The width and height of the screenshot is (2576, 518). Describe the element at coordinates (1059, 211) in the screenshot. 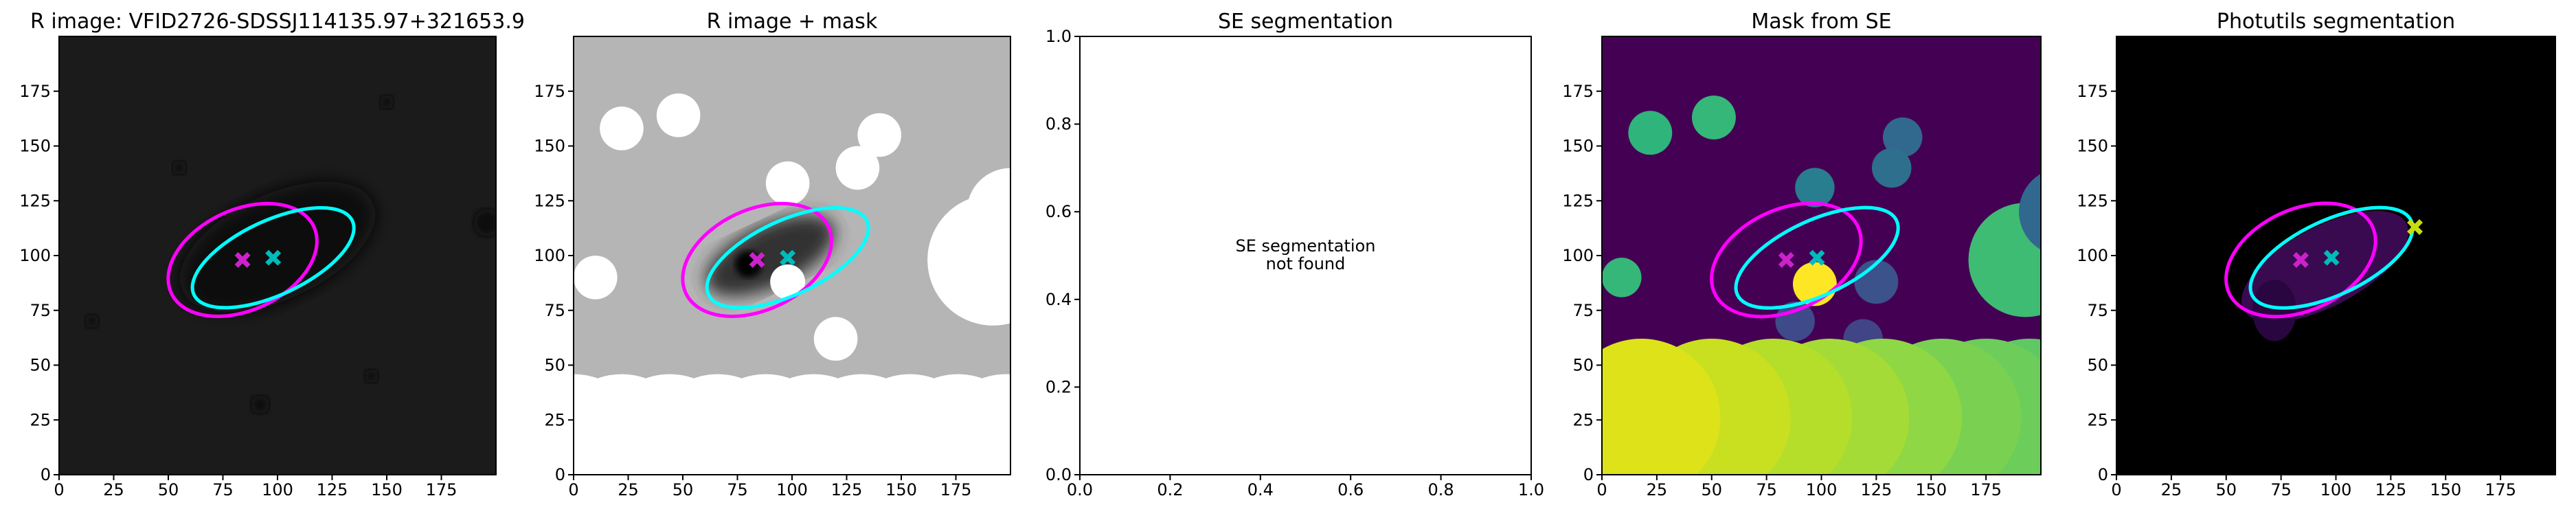

I see `y-tick-label: 0.6` at that location.